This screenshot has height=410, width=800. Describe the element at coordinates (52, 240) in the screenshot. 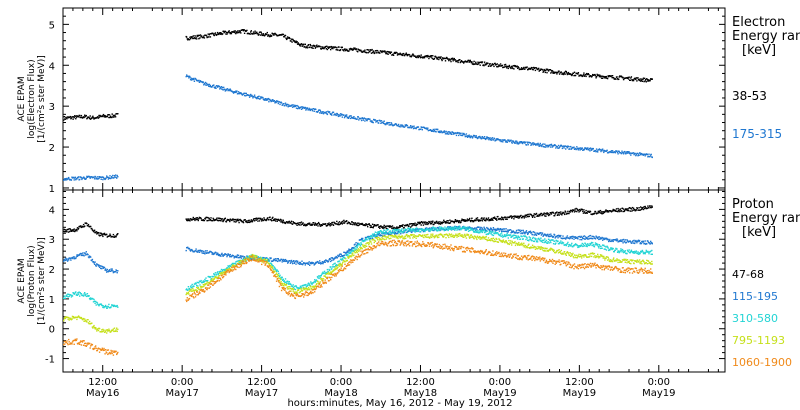

I see `y-tick-label: 3` at that location.